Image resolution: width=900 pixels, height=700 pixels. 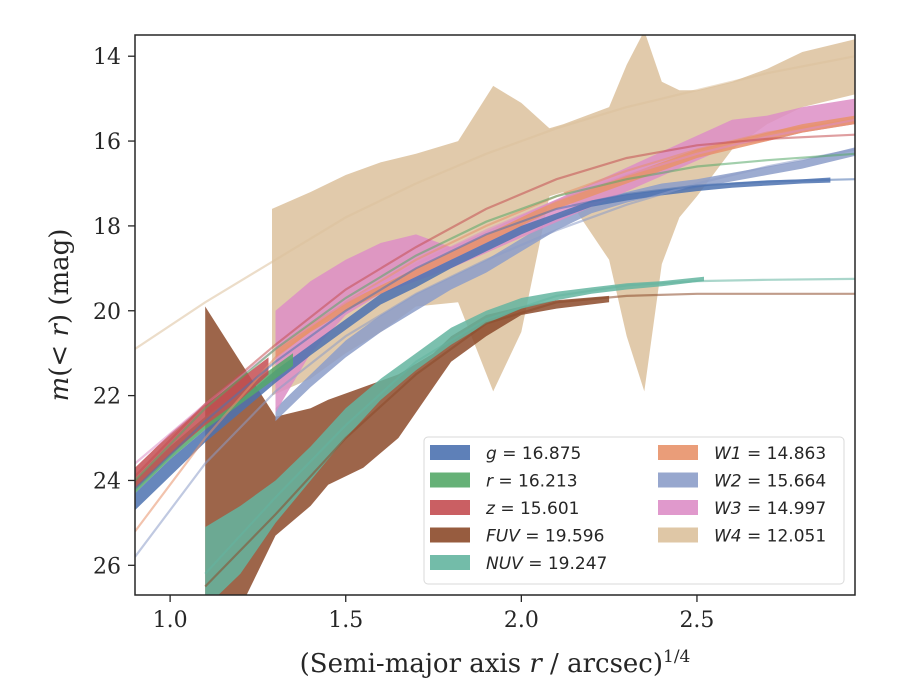 I want to click on y-tick-label: 22, so click(x=107, y=397).